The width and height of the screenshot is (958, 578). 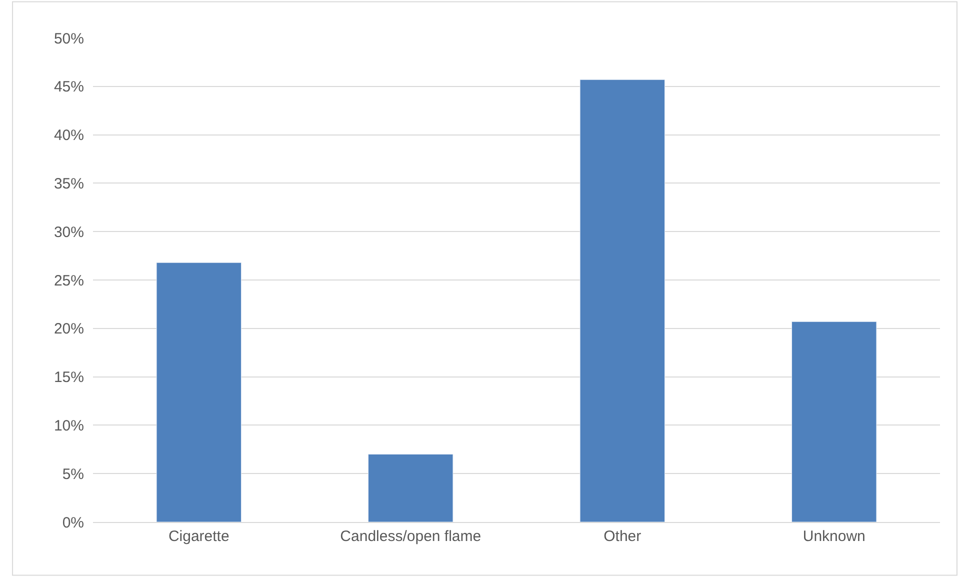 What do you see at coordinates (623, 536) in the screenshot?
I see `x-tick-label: Other` at bounding box center [623, 536].